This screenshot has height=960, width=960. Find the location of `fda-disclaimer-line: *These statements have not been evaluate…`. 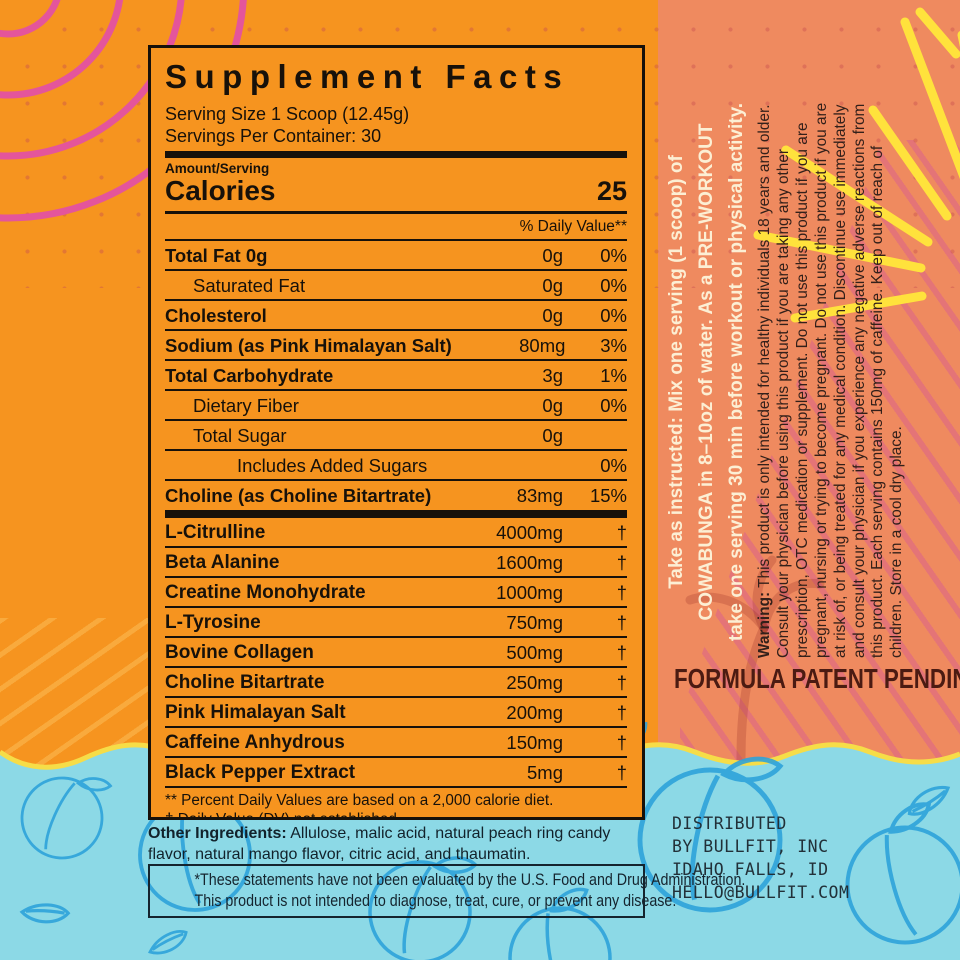

fda-disclaimer-line: *These statements have not been evaluate… is located at coordinates (470, 879).